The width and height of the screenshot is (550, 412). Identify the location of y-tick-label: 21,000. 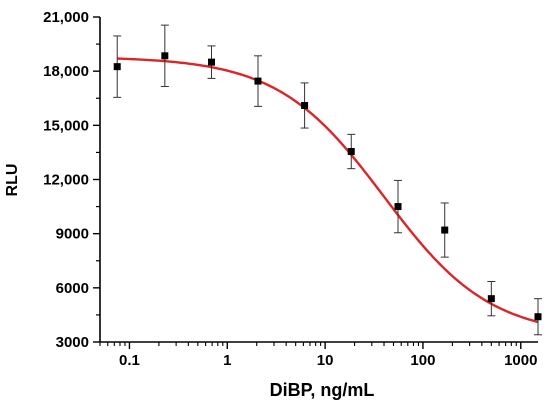
(66, 17).